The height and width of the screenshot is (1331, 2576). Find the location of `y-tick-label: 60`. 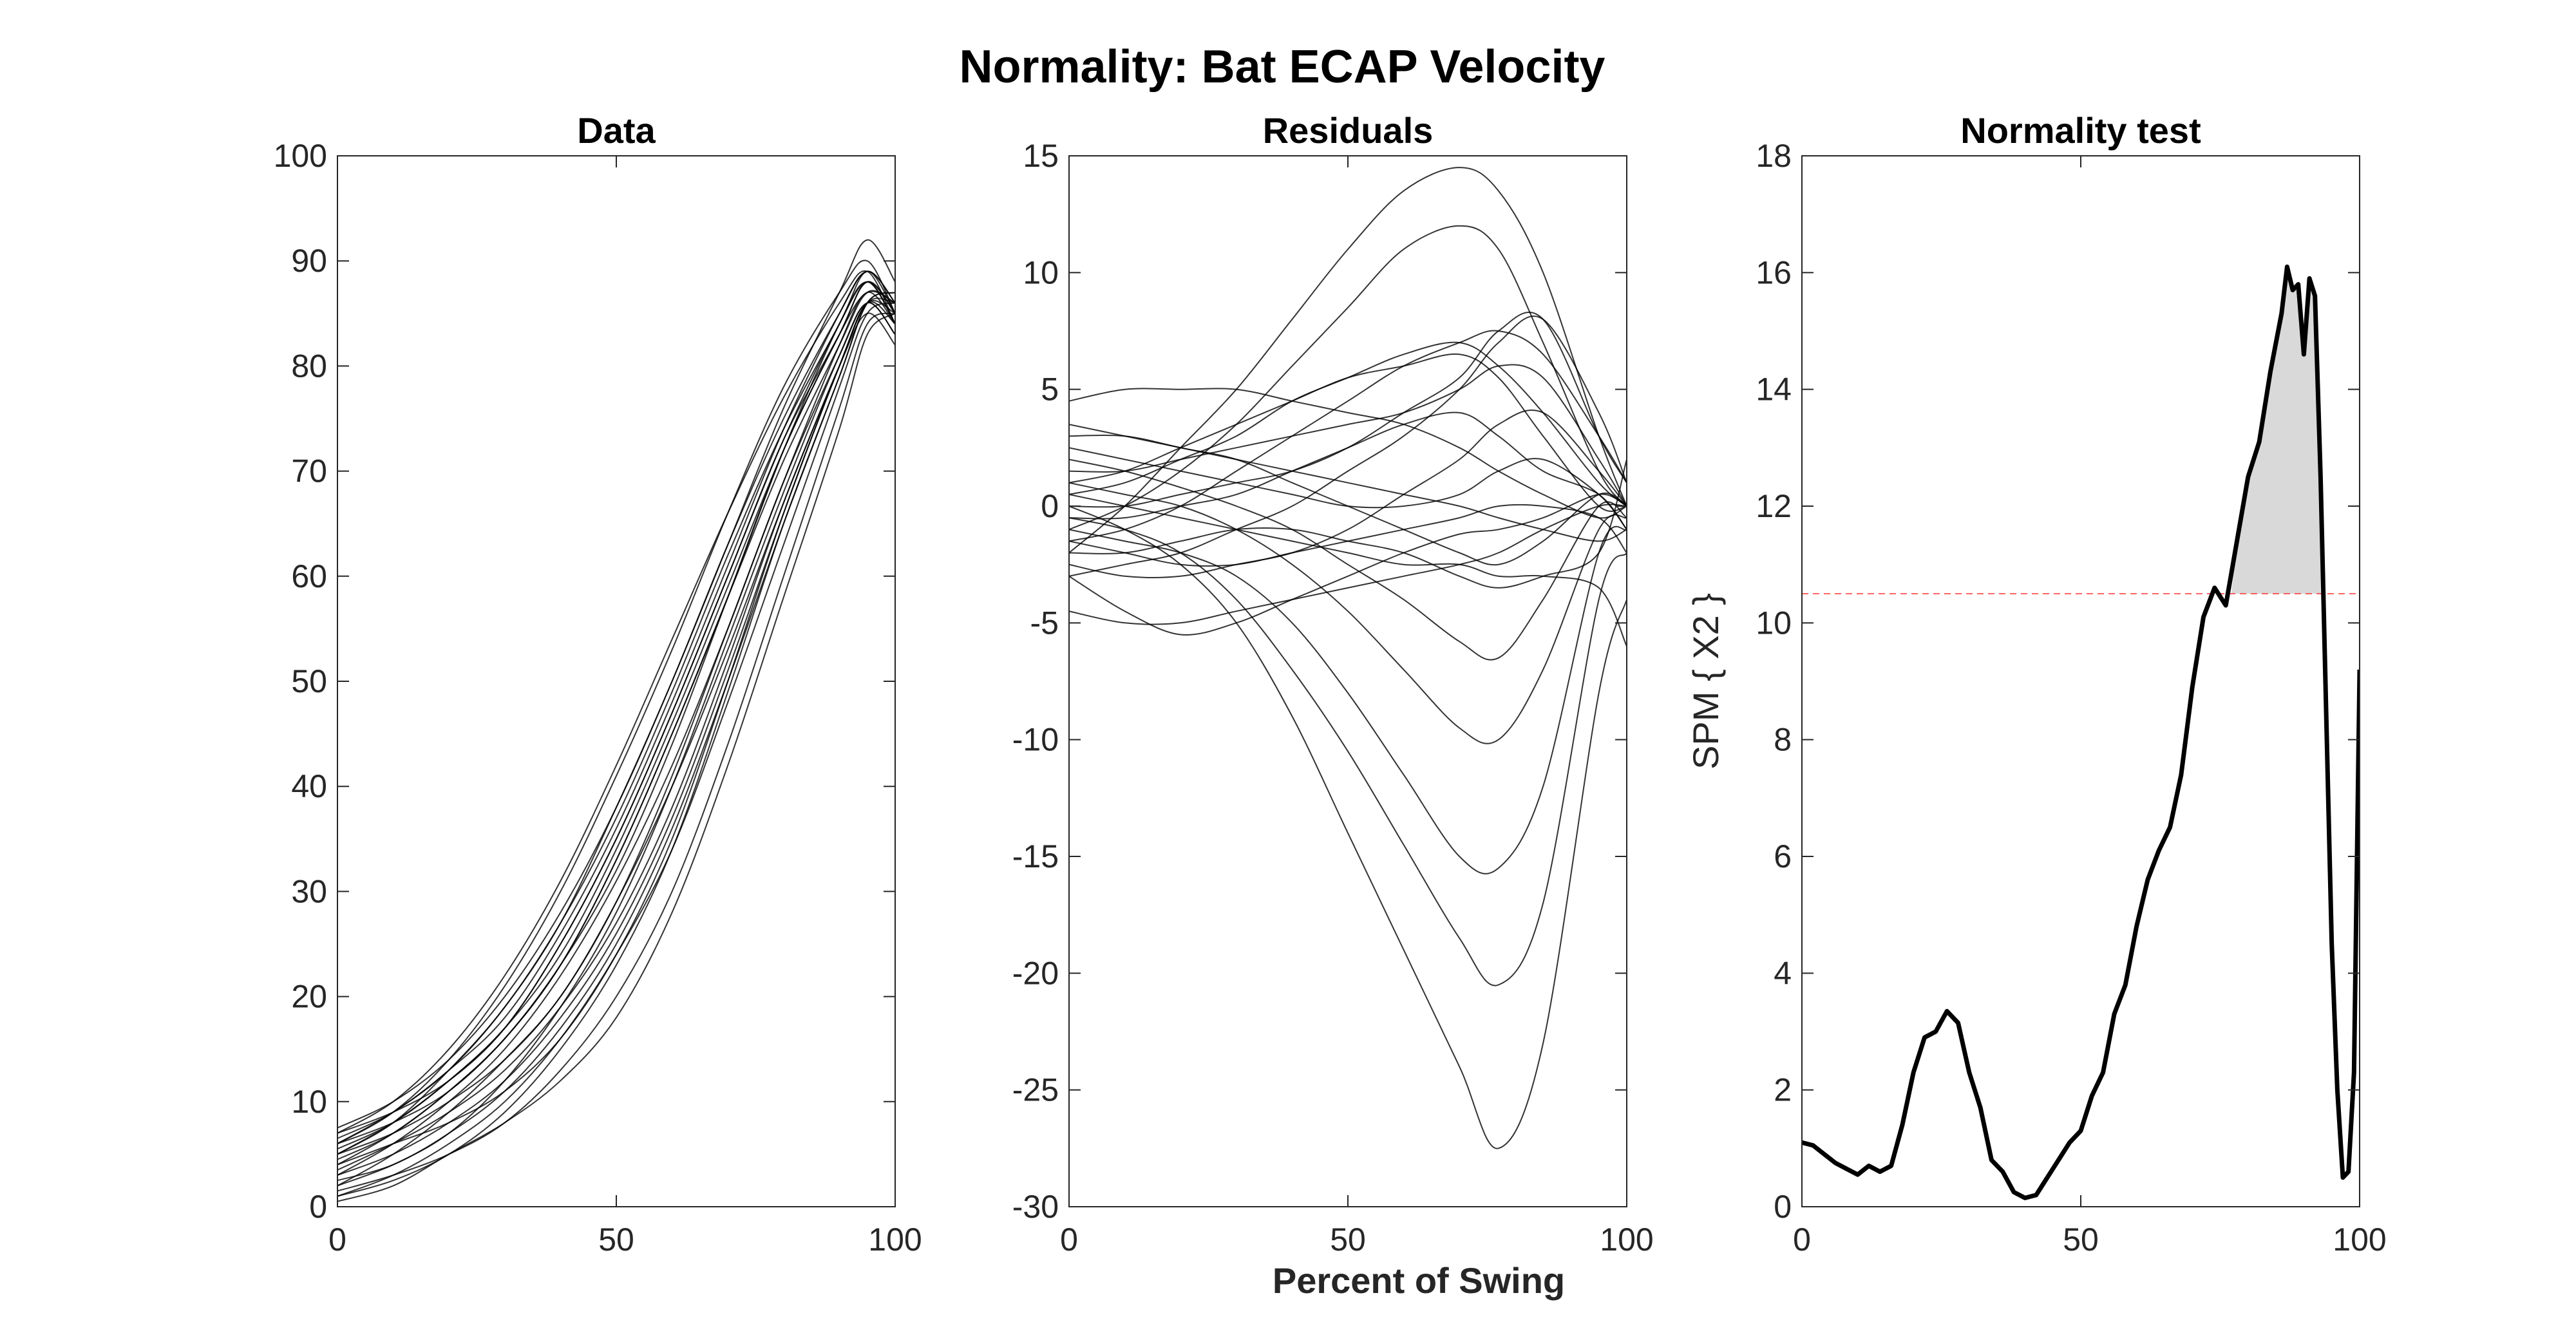

y-tick-label: 60 is located at coordinates (309, 576).